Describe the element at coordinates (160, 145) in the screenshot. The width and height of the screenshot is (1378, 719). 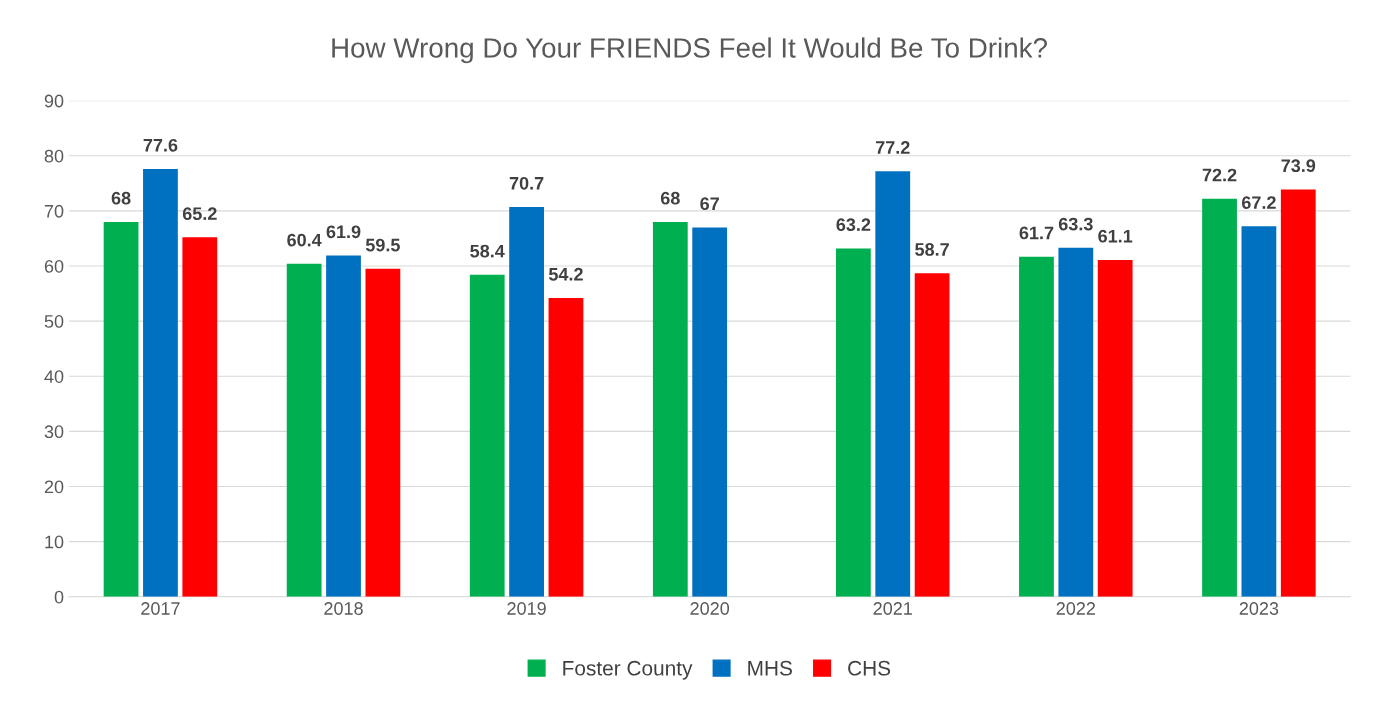
I see `data-label: 77.6` at that location.